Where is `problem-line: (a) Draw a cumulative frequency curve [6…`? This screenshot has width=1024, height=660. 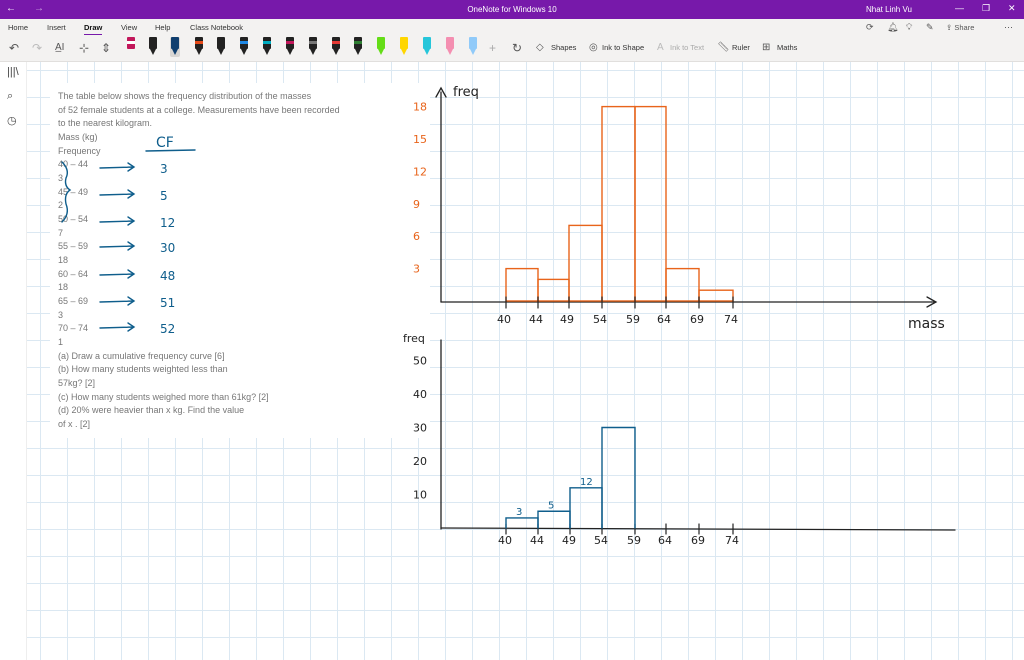 problem-line: (a) Draw a cumulative frequency curve [6… is located at coordinates (141, 356).